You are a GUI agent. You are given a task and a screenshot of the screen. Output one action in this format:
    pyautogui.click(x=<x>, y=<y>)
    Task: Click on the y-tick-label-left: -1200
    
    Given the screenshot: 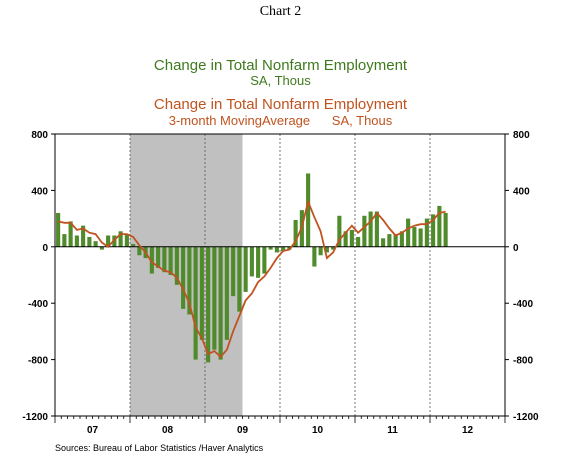 What is the action you would take?
    pyautogui.click(x=35, y=417)
    